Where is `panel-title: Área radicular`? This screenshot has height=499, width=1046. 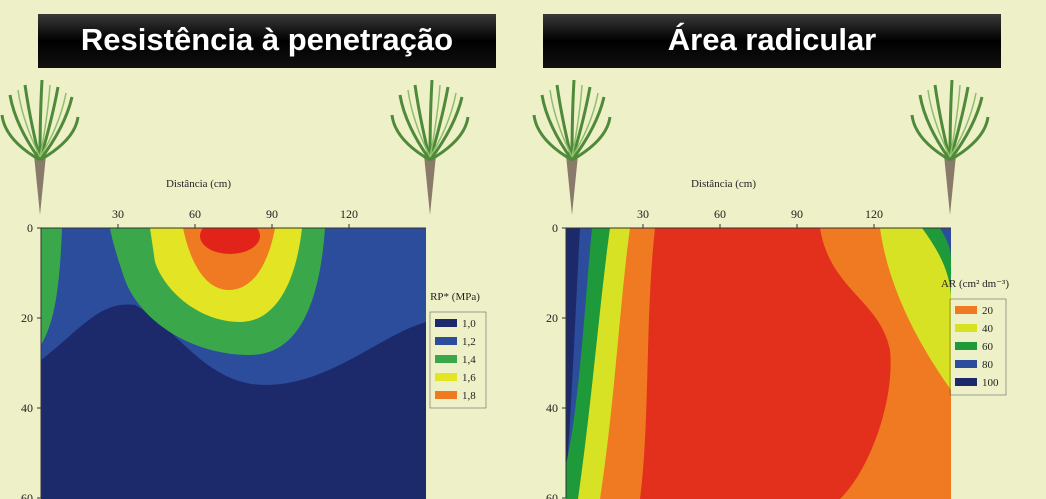 panel-title: Área radicular is located at coordinates (772, 39).